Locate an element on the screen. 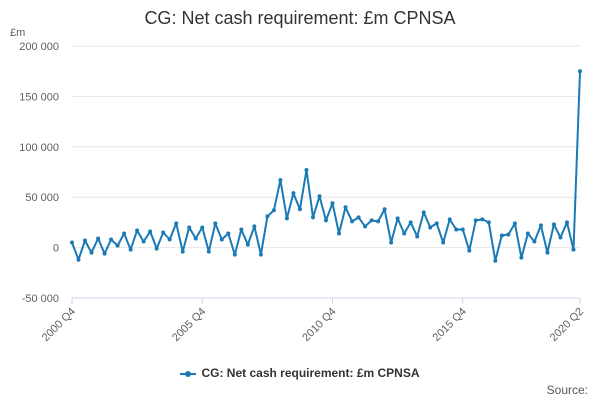  x-tick-label: 2015 Q4 is located at coordinates (450, 325).